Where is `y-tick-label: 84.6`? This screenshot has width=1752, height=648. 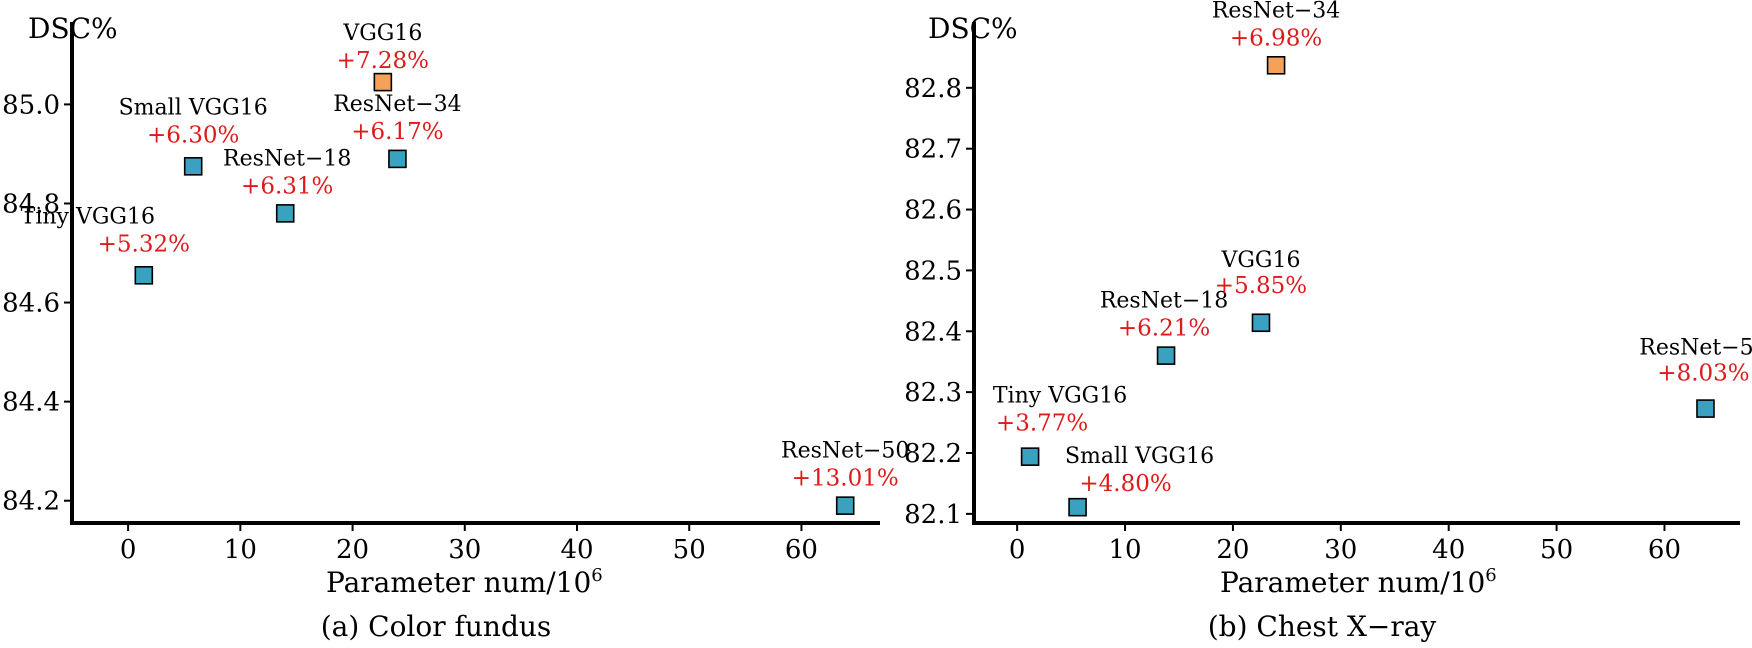
y-tick-label: 84.6 is located at coordinates (31, 304).